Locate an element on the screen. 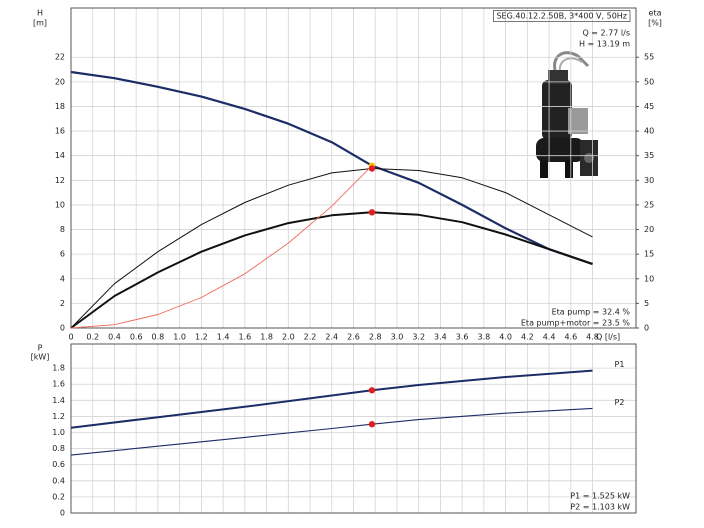  x-tick-label: 4.4 is located at coordinates (549, 337).